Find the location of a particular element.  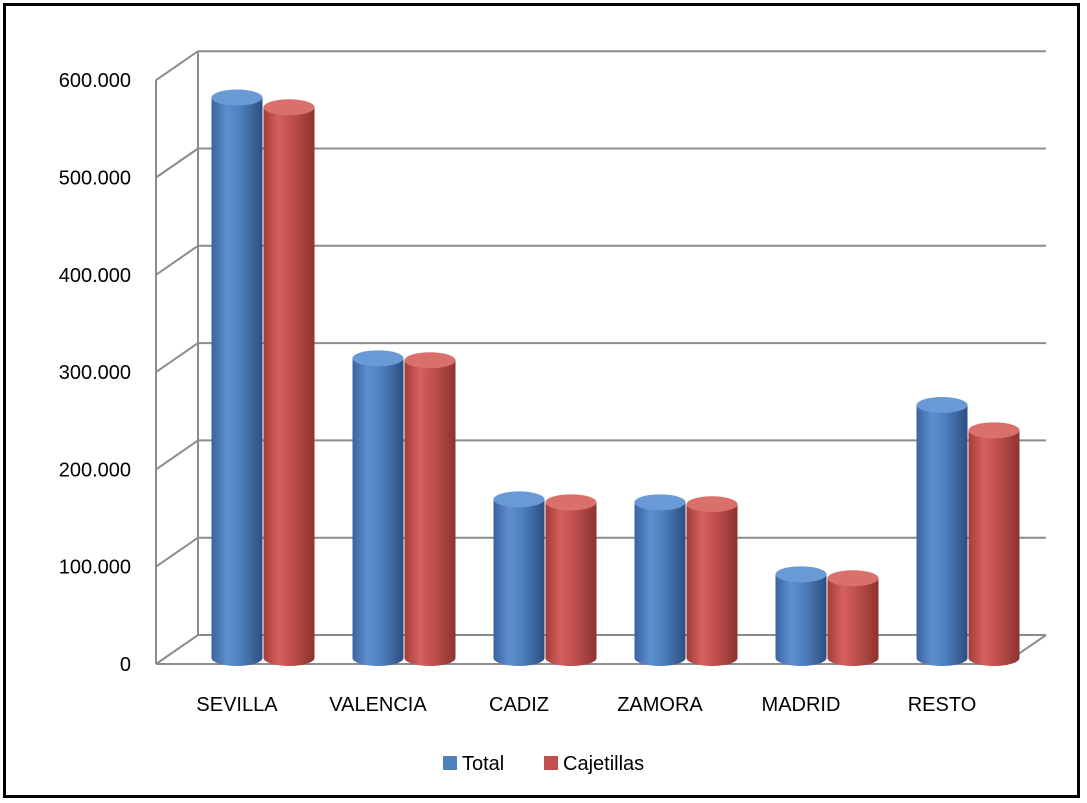

x-tick-label: MADRID is located at coordinates (801, 705).